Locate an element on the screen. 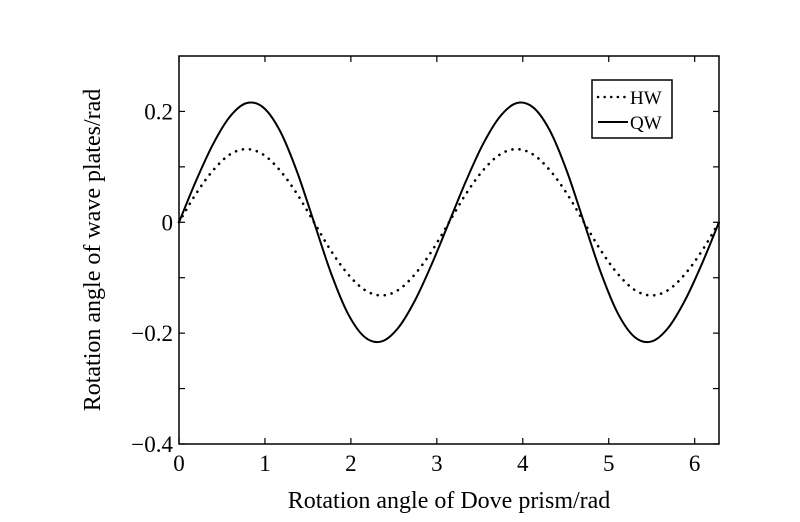 The width and height of the screenshot is (800, 522). y-tick-label: 0 is located at coordinates (168, 222).